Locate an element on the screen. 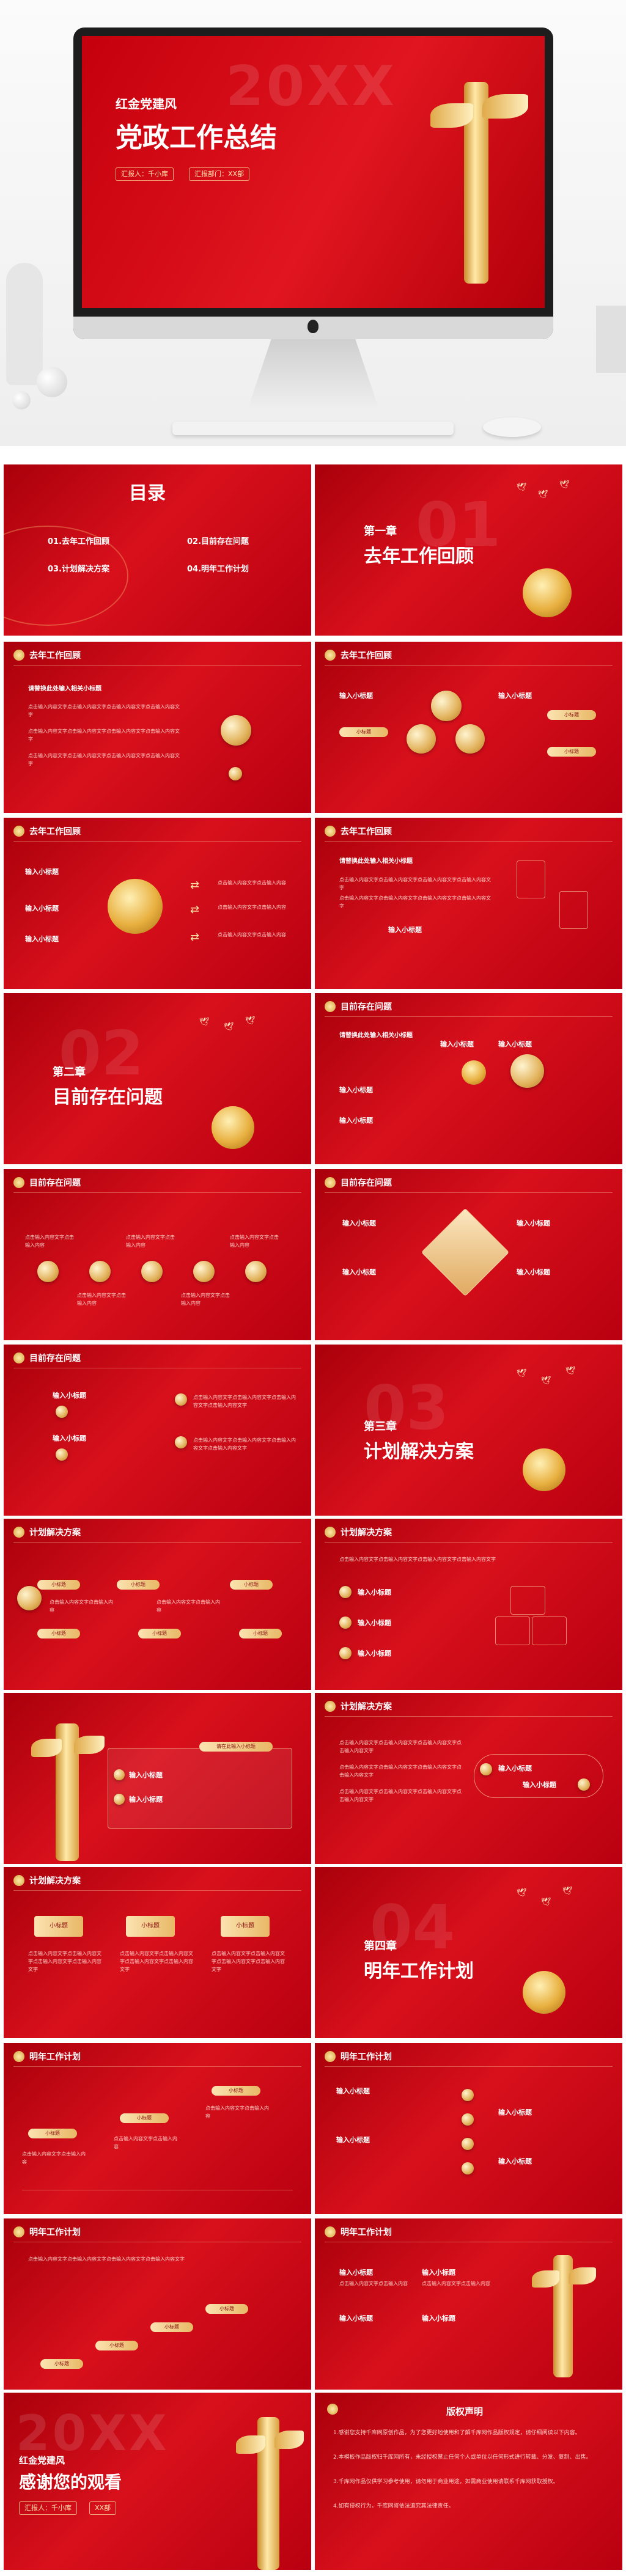 The image size is (626, 2576). keyboard is located at coordinates (313, 428).